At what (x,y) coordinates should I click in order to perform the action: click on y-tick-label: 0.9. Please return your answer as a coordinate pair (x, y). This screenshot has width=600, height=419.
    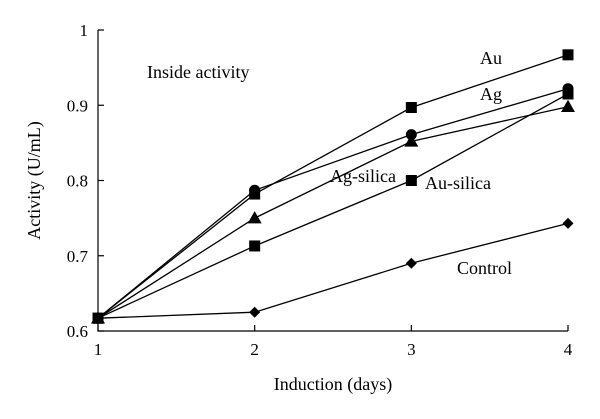
    Looking at the image, I should click on (77, 105).